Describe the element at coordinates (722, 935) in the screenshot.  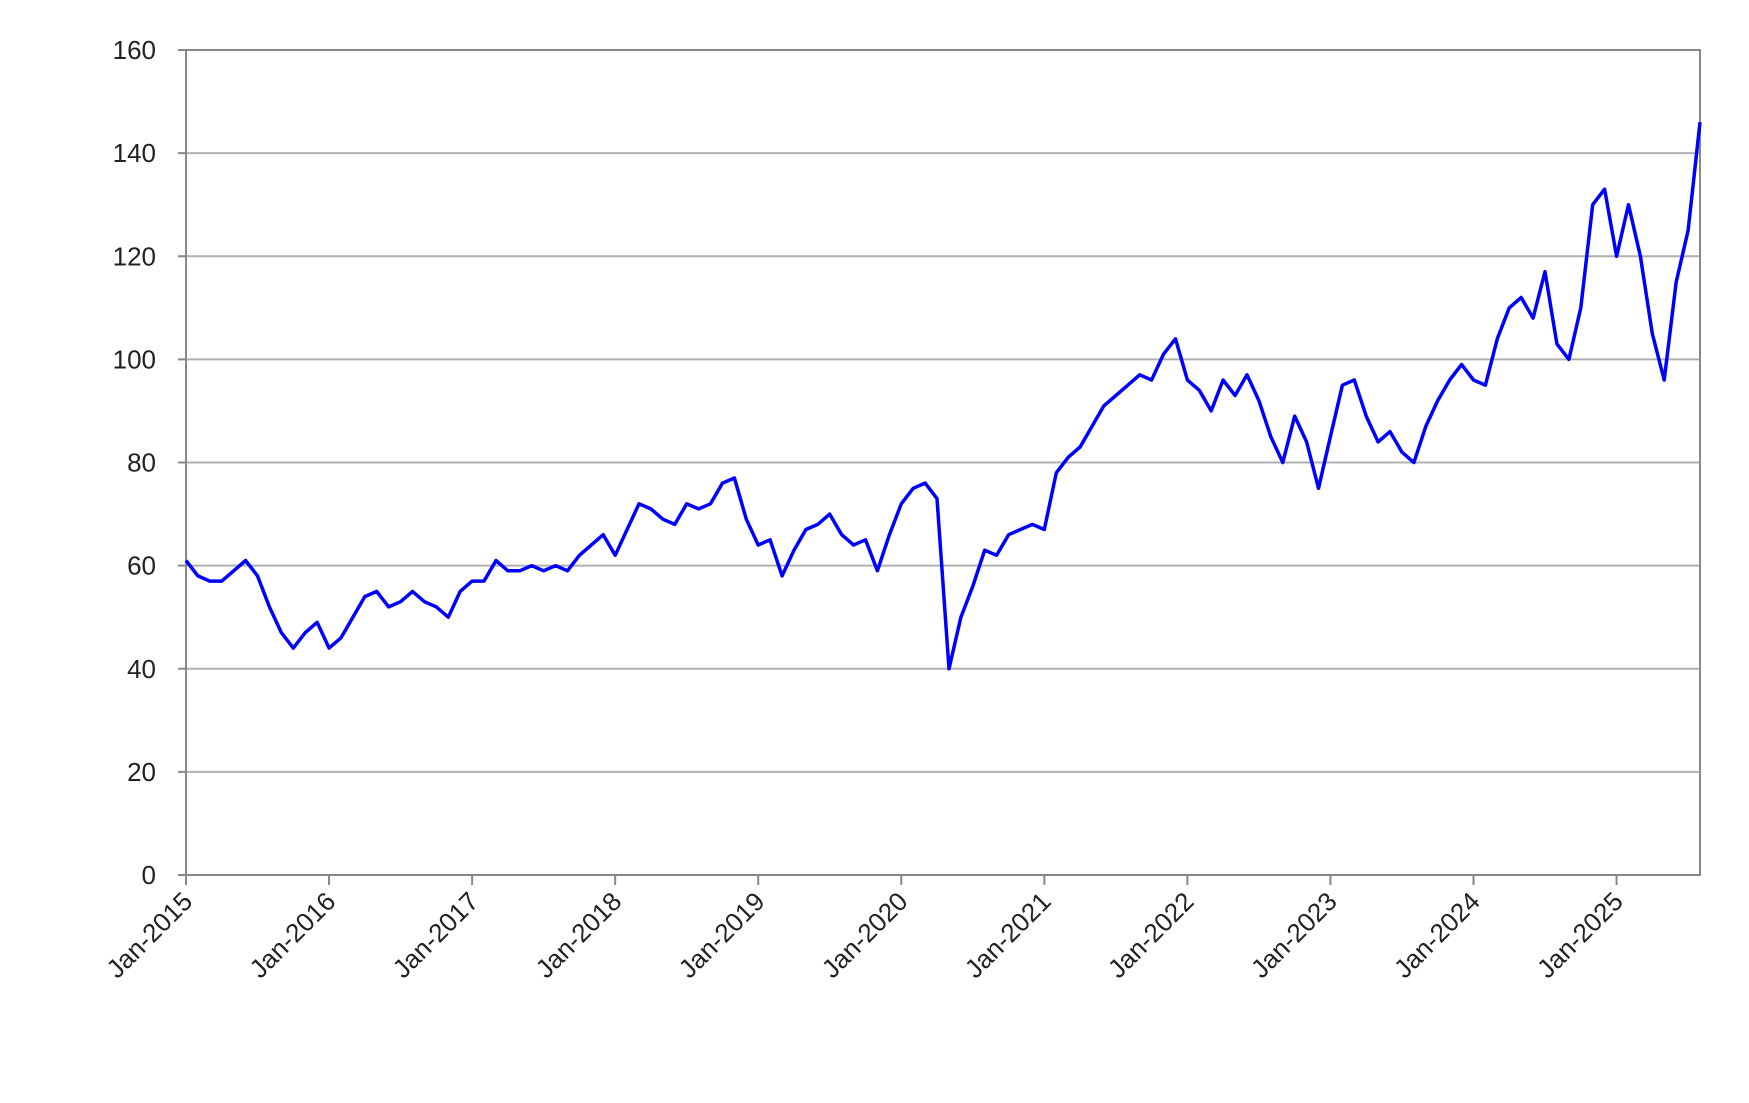
I see `x-tick-label: Jan-2019` at that location.